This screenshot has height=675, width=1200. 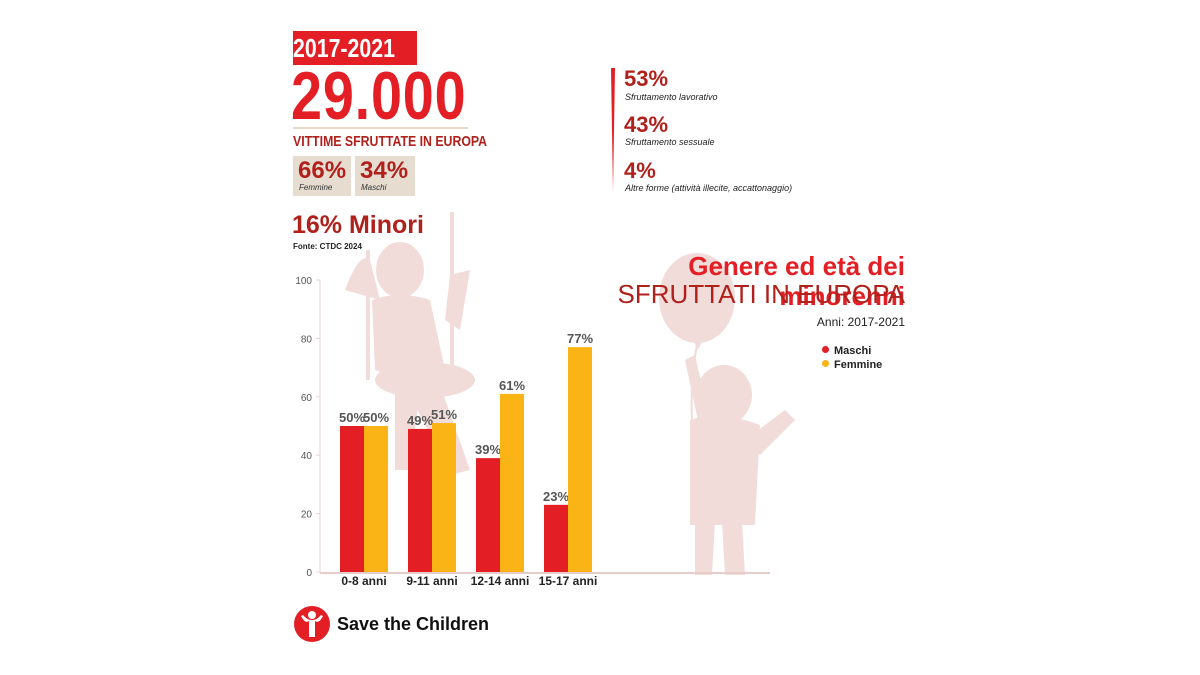 What do you see at coordinates (858, 365) in the screenshot?
I see `legend-label-femmine: Femmine` at bounding box center [858, 365].